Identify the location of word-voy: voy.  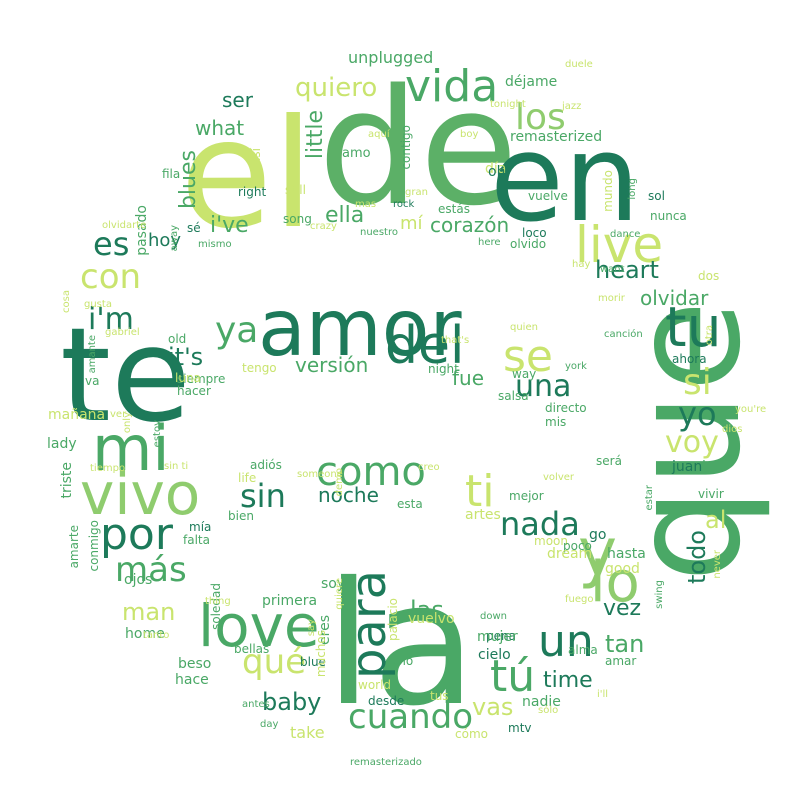
(692, 442).